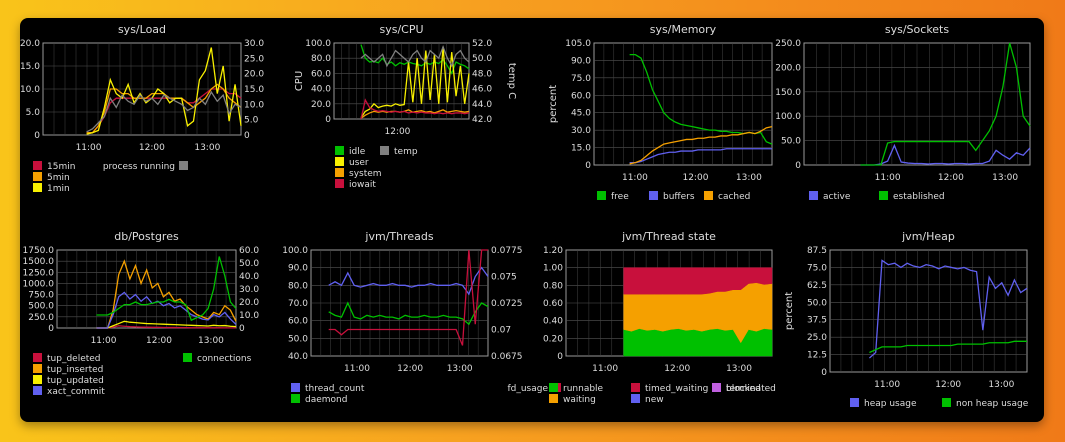 This screenshot has width=1065, height=442. What do you see at coordinates (251, 121) in the screenshot?
I see `y-right-tick-label: 5.0` at bounding box center [251, 121].